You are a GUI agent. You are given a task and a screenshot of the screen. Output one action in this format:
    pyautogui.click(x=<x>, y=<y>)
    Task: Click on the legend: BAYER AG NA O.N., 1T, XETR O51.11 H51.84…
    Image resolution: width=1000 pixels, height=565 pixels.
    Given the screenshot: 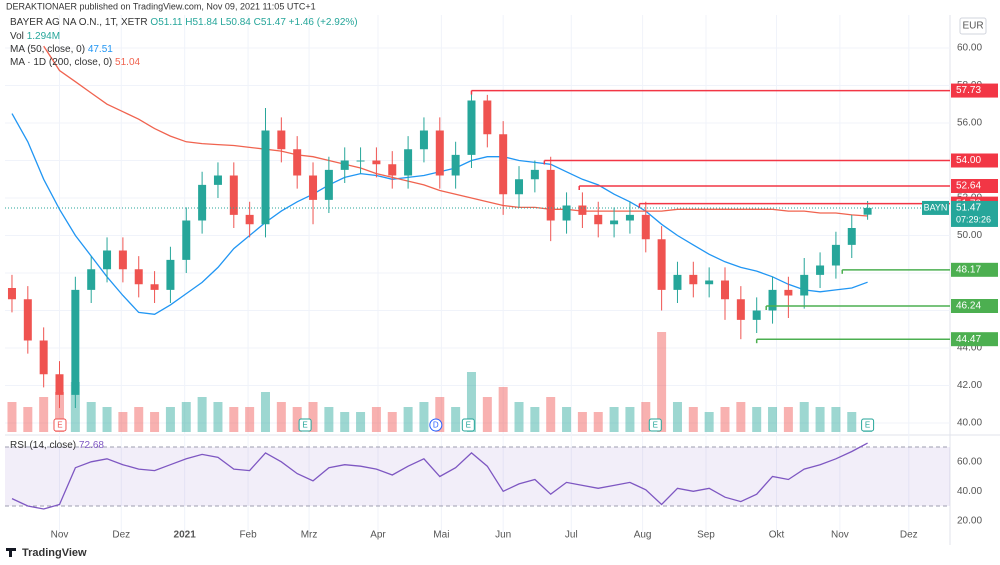 What is the action you would take?
    pyautogui.click(x=184, y=22)
    